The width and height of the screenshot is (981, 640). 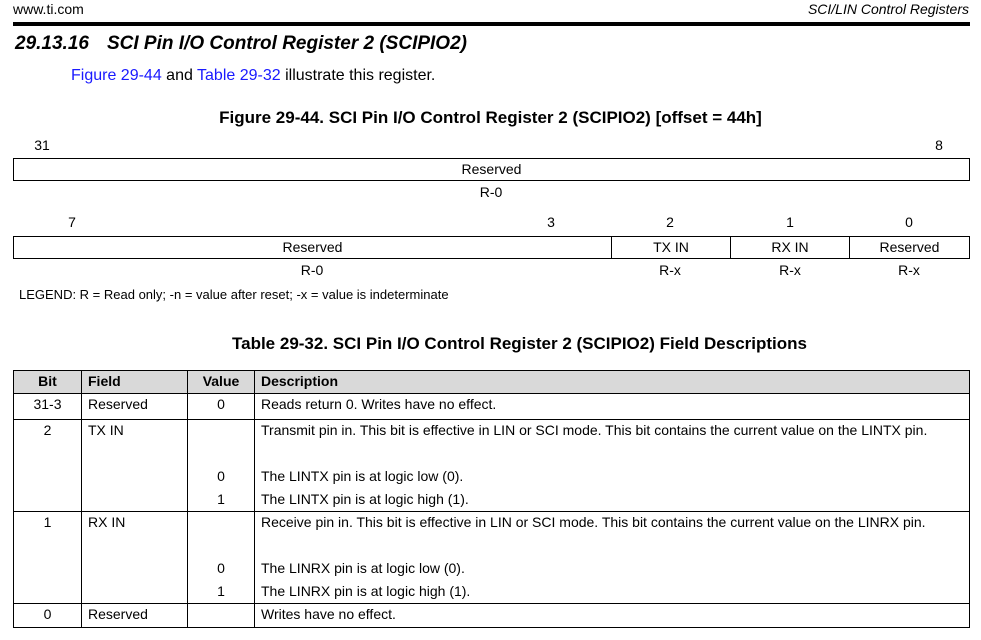 I want to click on intro-and: and, so click(x=179, y=75).